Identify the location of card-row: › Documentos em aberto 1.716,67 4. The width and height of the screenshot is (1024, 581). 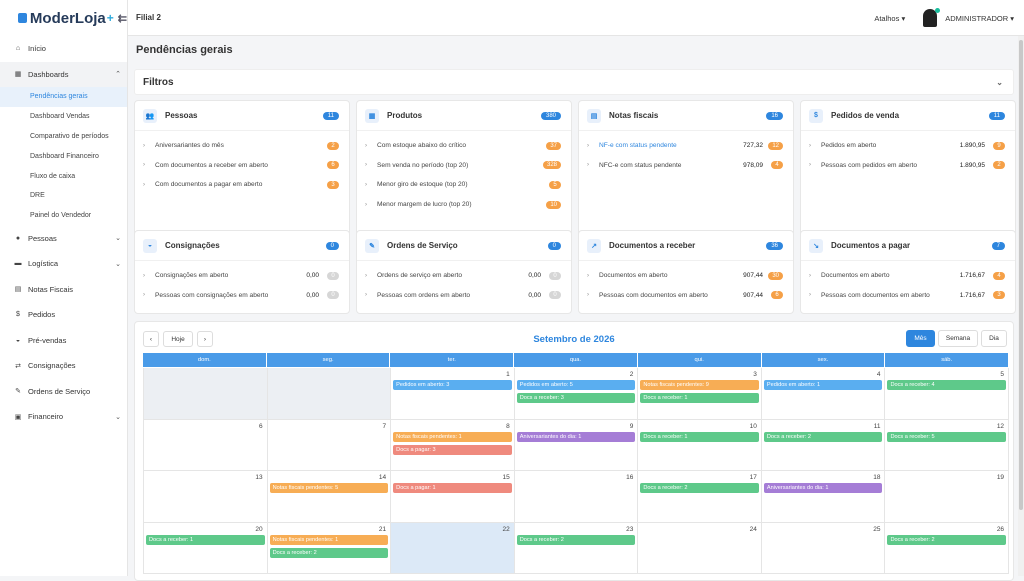
(908, 276).